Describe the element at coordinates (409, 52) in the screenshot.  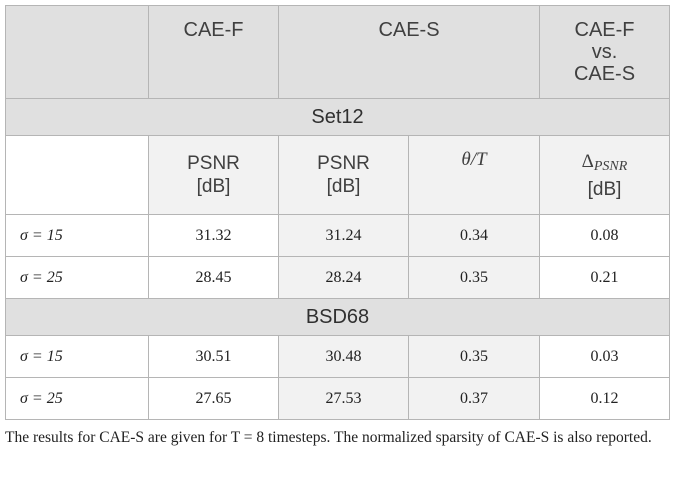
I see `header-cae-s: CAE-S` at that location.